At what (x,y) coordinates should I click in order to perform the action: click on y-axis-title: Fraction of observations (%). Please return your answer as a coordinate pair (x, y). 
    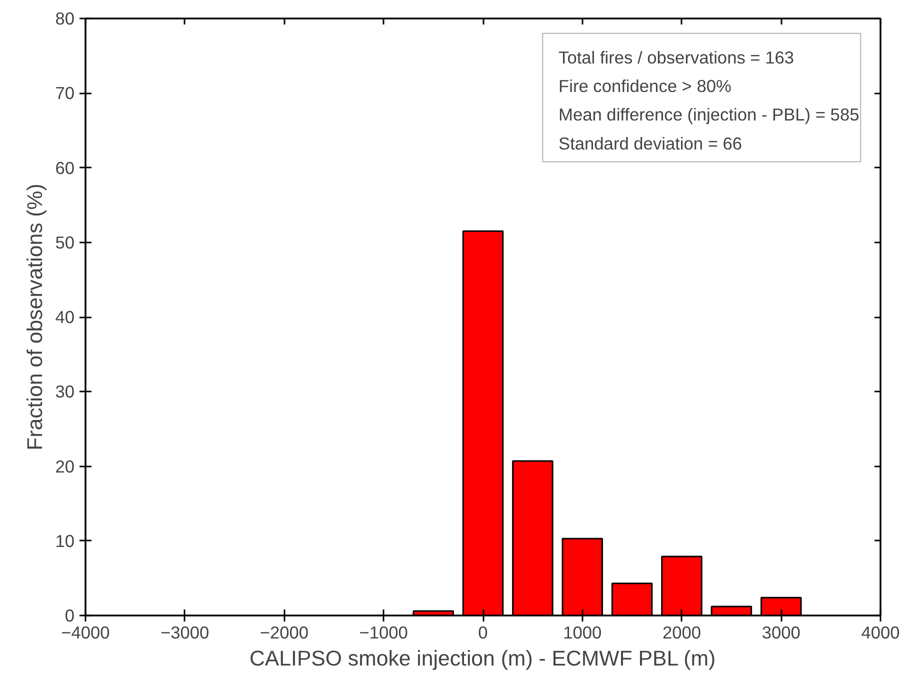
    Looking at the image, I should click on (35, 317).